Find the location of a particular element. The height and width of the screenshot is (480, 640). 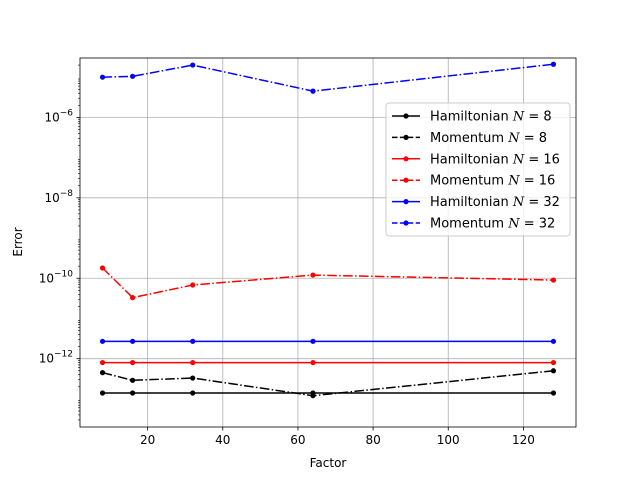

legend-label: Momentum N = 16 is located at coordinates (492, 181).